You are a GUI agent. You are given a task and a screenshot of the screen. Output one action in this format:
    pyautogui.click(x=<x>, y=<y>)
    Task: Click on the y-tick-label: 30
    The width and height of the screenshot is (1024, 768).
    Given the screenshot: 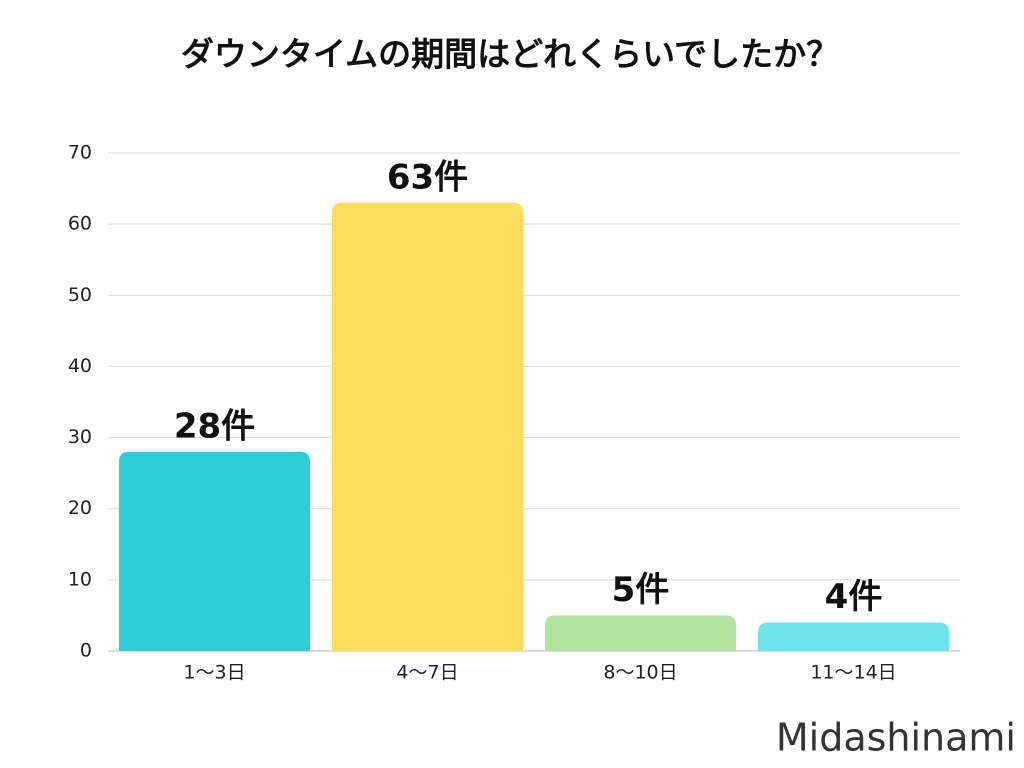 What is the action you would take?
    pyautogui.click(x=80, y=437)
    